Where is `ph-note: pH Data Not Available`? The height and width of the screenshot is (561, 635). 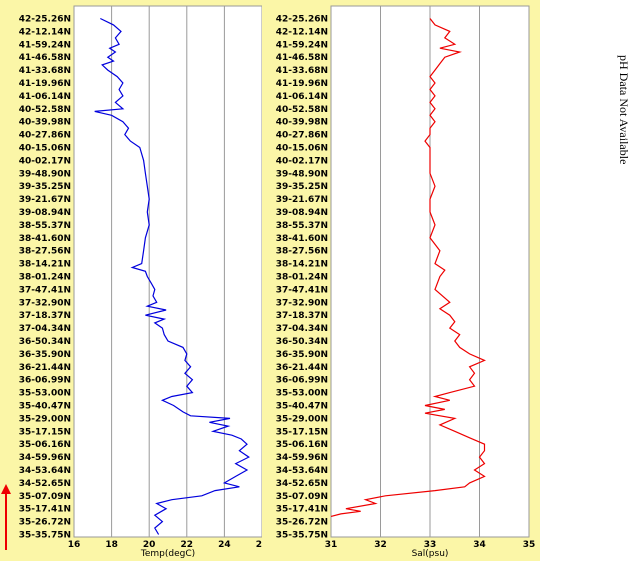 ph-note: pH Data Not Available is located at coordinates (624, 109).